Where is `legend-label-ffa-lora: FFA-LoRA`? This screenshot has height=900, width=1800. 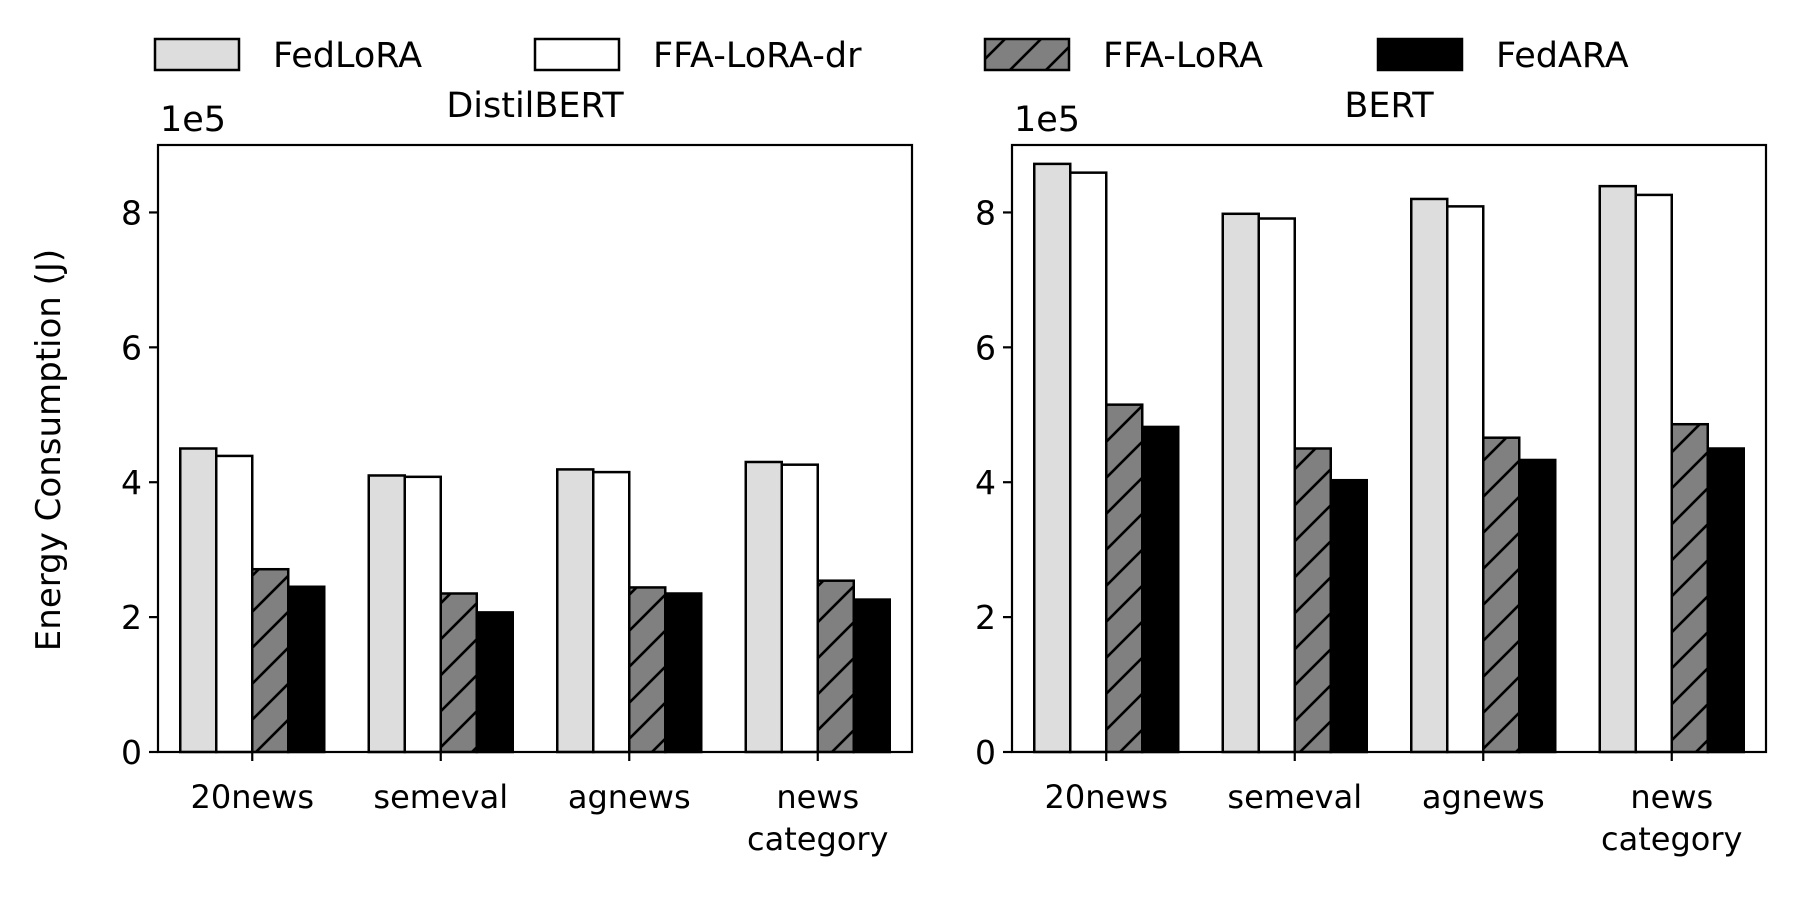 legend-label-ffa-lora: FFA-LoRA is located at coordinates (1183, 56).